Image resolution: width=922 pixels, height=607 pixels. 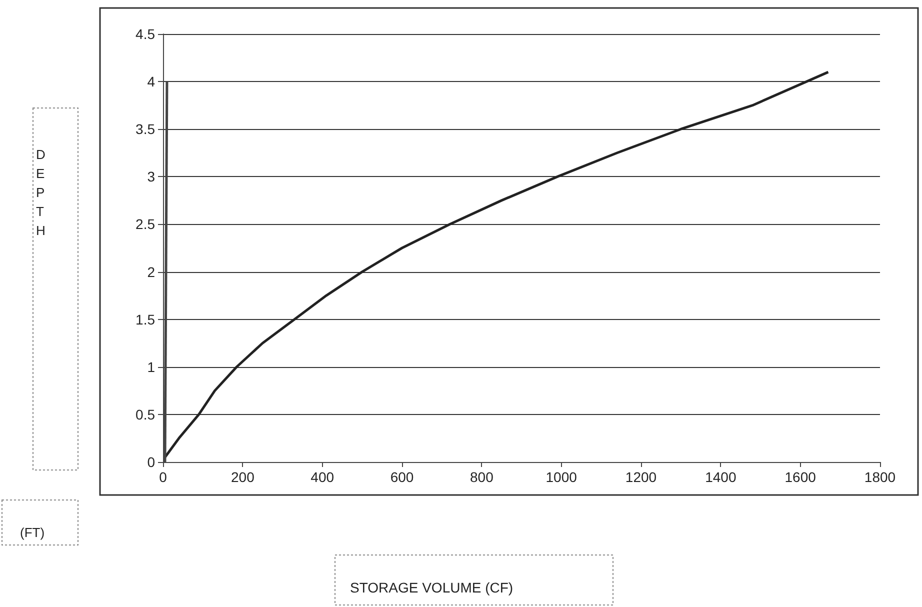 I want to click on y-tick-label: 1, so click(x=151, y=366).